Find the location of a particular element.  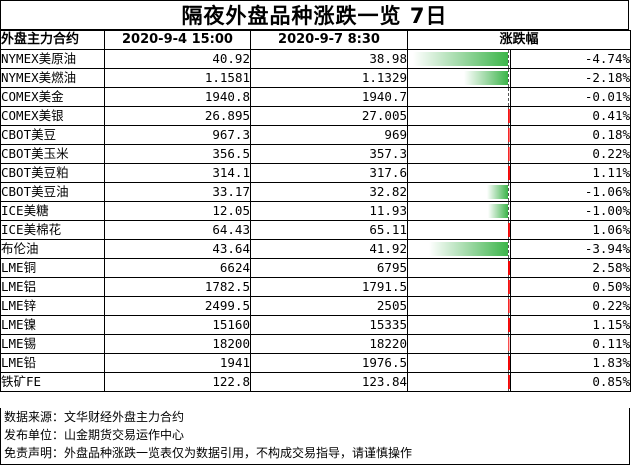

price-after: 11.93 is located at coordinates (329, 211).